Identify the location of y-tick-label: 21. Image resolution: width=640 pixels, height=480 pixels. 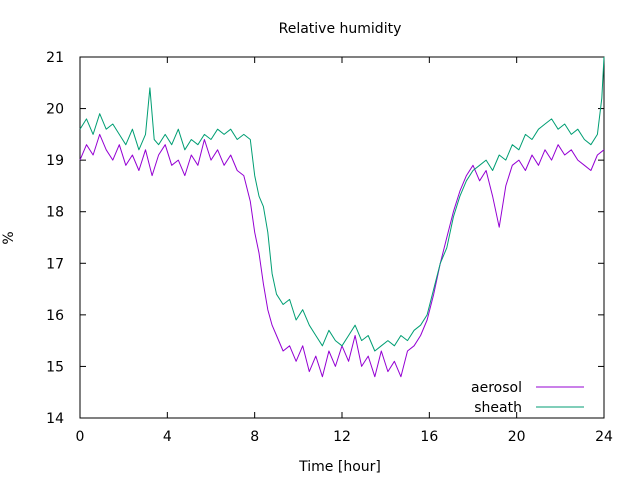
(55, 58).